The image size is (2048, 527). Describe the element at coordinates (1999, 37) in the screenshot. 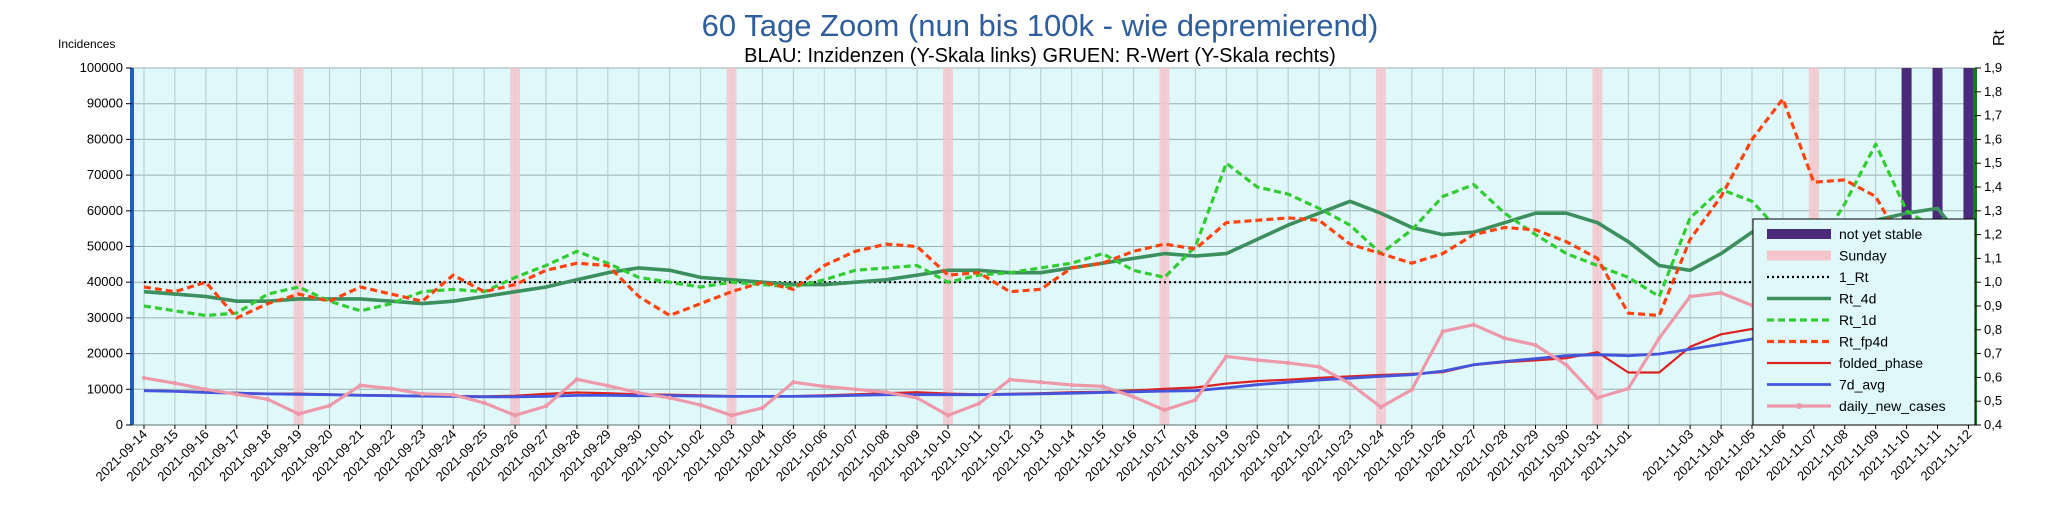

I see `y-axis-right-label: Rt` at that location.